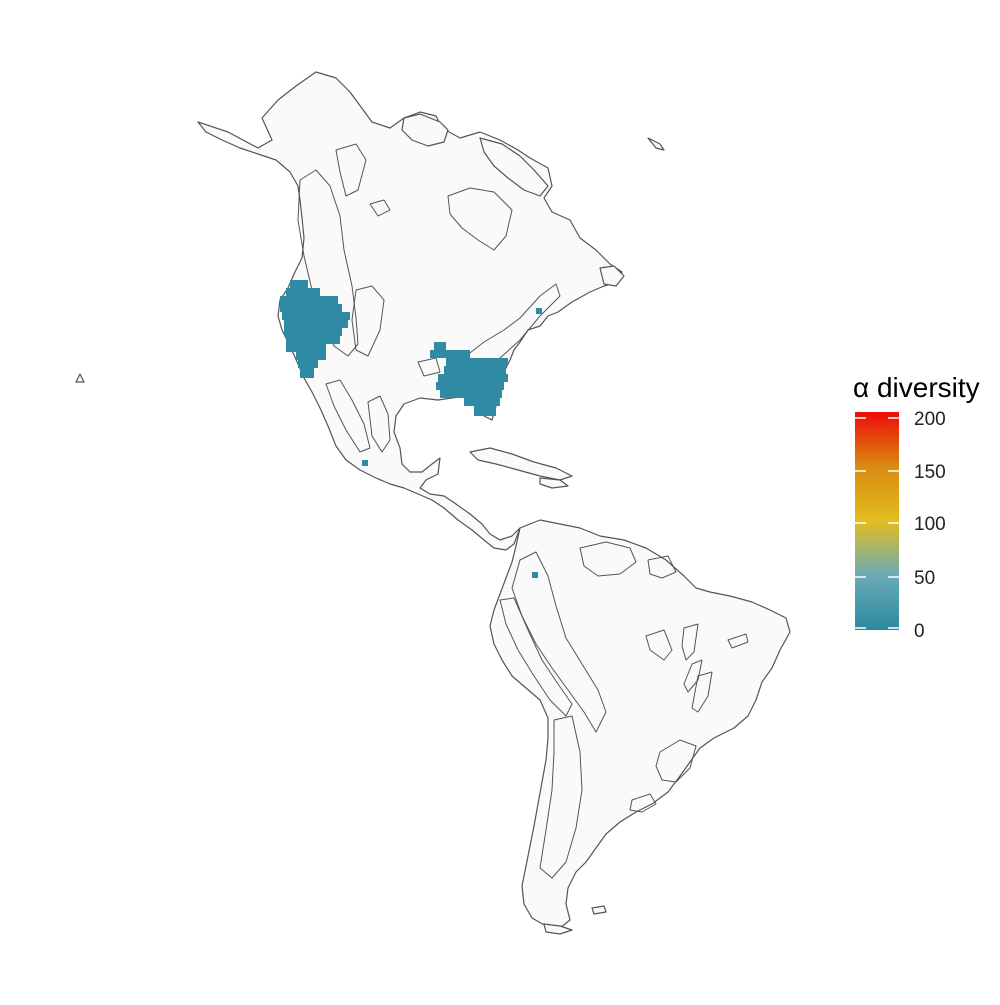 This screenshot has height=1005, width=1000. Describe the element at coordinates (924, 578) in the screenshot. I see `legend-tick-label: 50` at that location.